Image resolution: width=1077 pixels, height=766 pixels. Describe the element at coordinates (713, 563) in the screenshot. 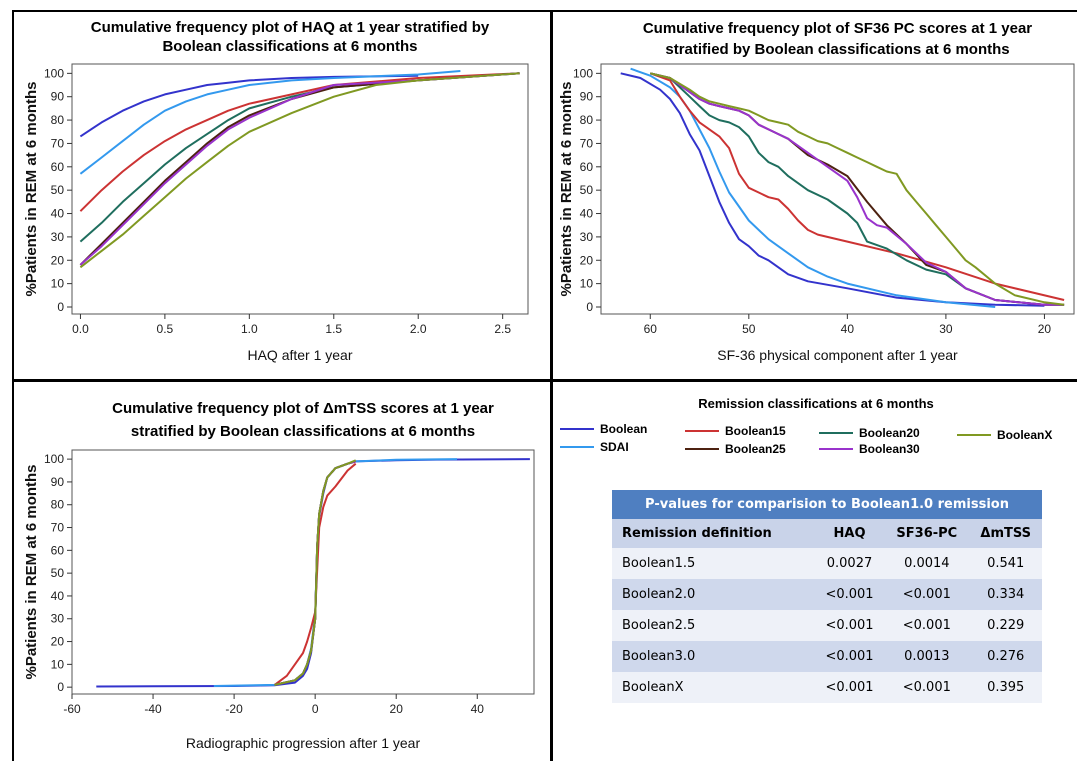

I see `table-cell: Boolean1.5` at that location.